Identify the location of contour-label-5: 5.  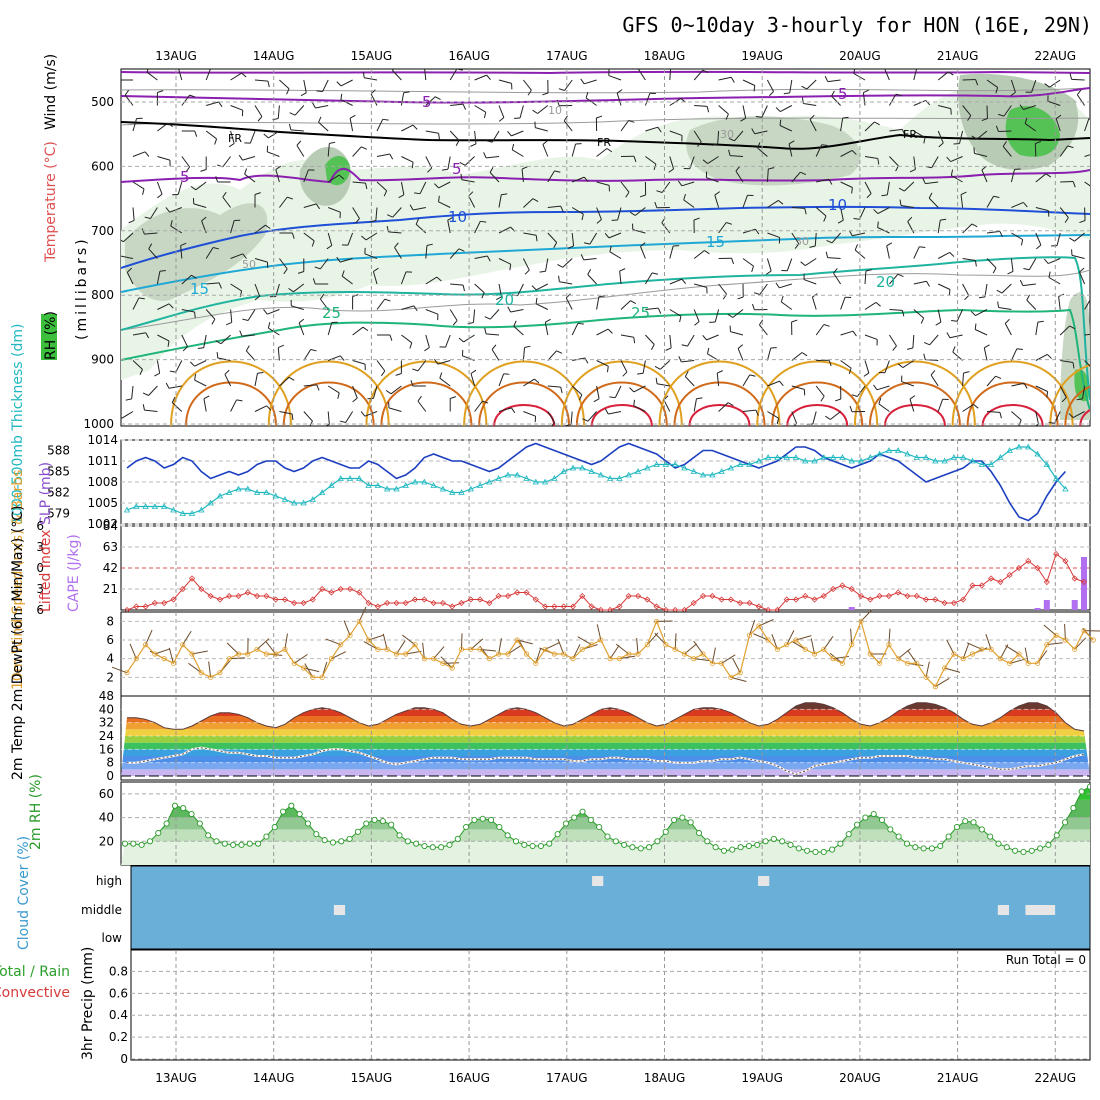
(457, 169).